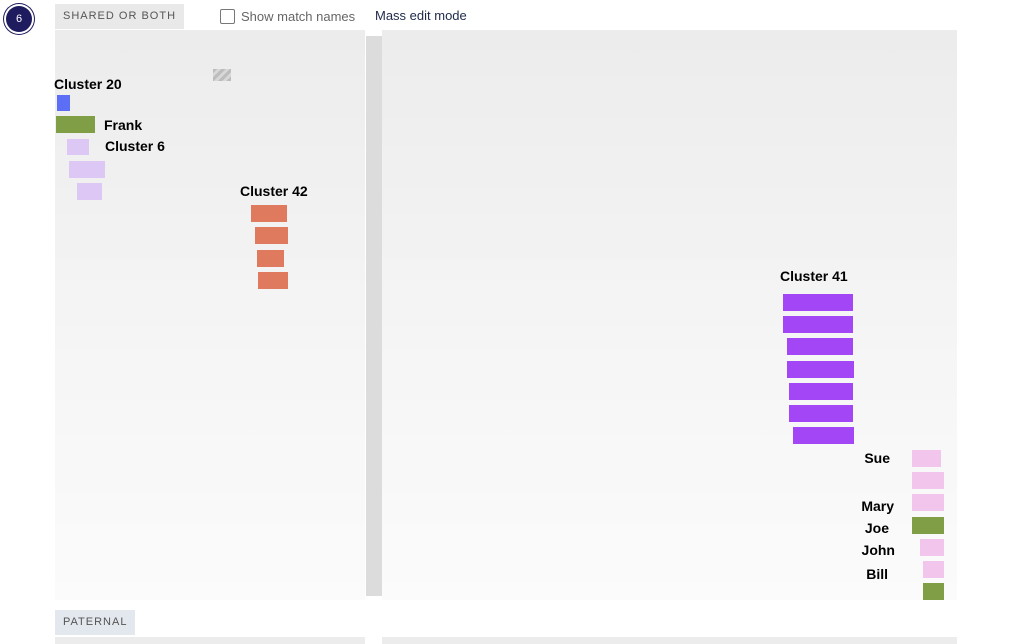  I want to click on joe-label: Joe, so click(876, 528).